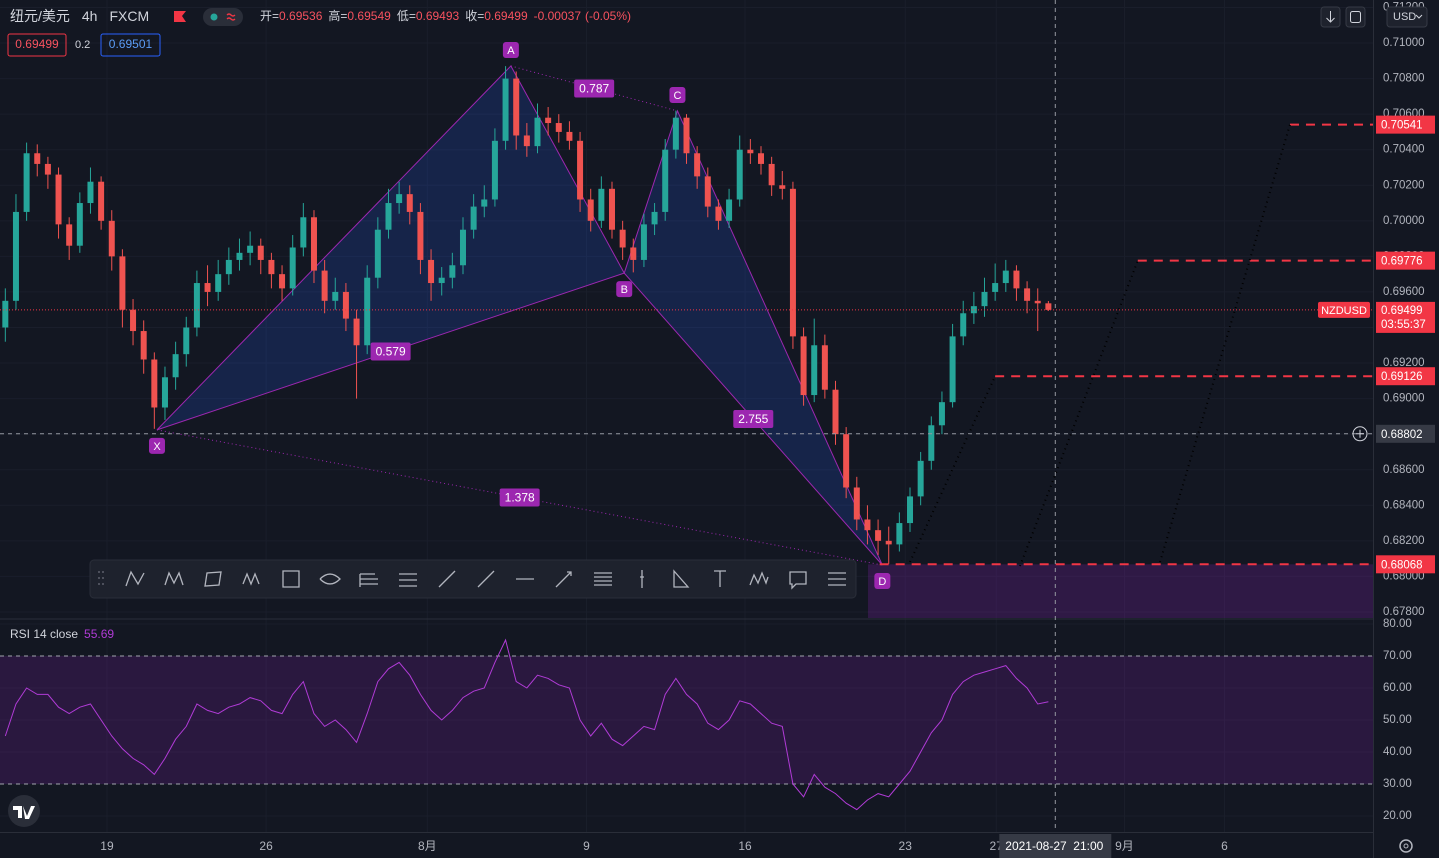 Image resolution: width=1439 pixels, height=858 pixels. What do you see at coordinates (1330, 17) in the screenshot?
I see `scroll-icon` at bounding box center [1330, 17].